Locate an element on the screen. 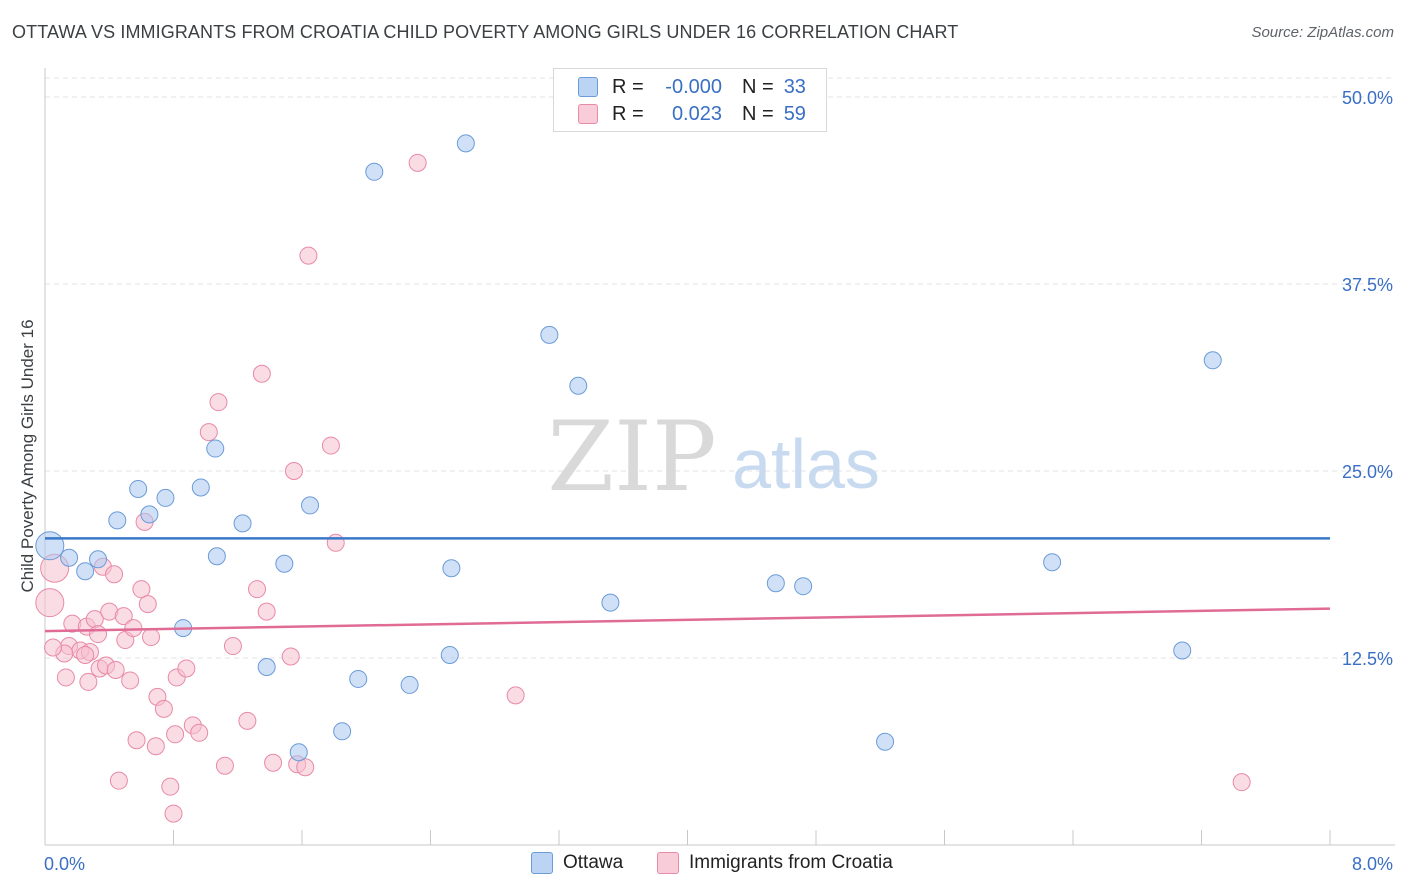  series-legend: Ottawa Immigrants from Croatia is located at coordinates (703, 865).